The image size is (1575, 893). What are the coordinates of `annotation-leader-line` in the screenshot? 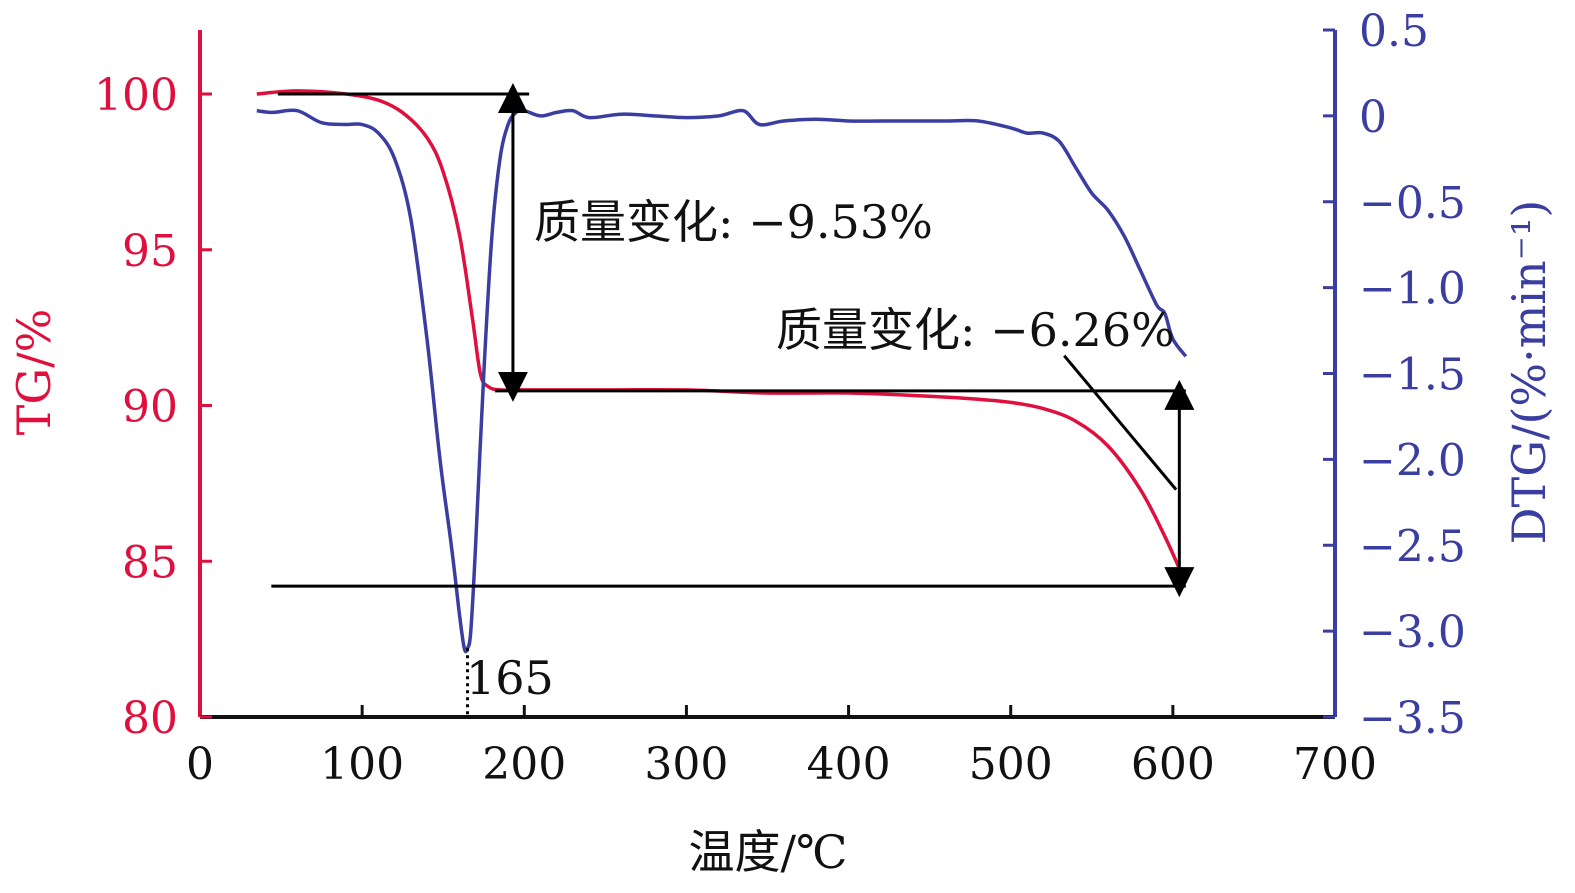 It's located at (1120, 422).